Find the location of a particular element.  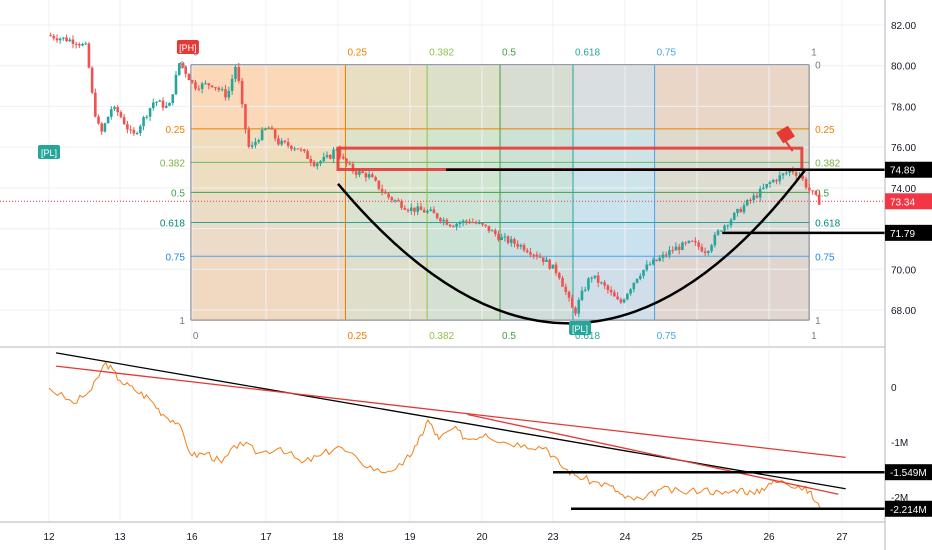

fib-time-zone-label-bottom: 0.25 is located at coordinates (357, 336).